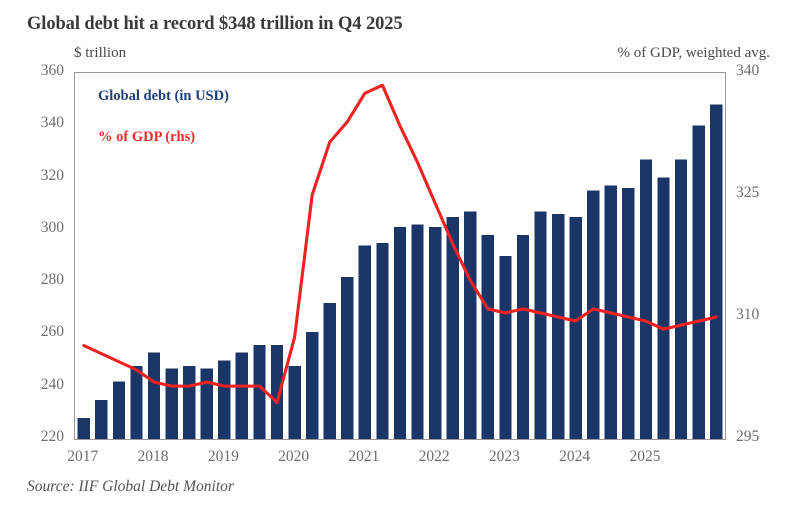  What do you see at coordinates (748, 70) in the screenshot?
I see `right-axis-tick-340: 340` at bounding box center [748, 70].